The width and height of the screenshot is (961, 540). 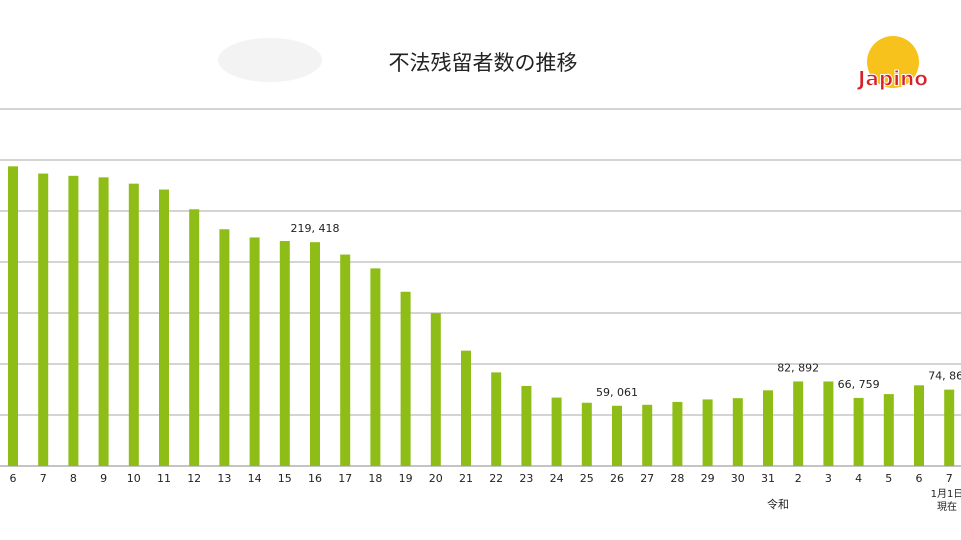 I want to click on value-label: 66, 759, so click(x=859, y=384).